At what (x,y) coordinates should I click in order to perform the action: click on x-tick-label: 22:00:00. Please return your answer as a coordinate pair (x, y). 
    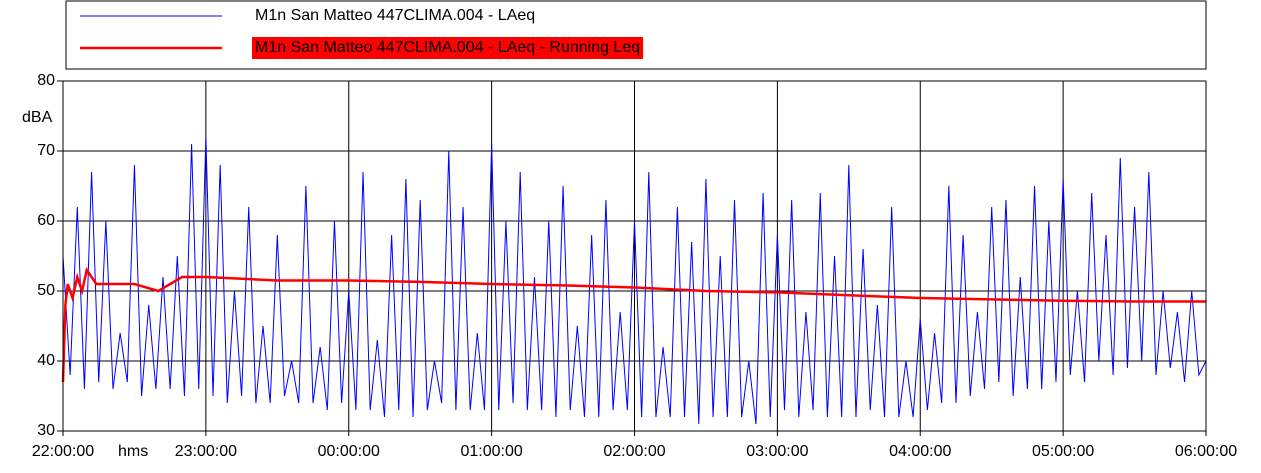
    Looking at the image, I should click on (63, 451).